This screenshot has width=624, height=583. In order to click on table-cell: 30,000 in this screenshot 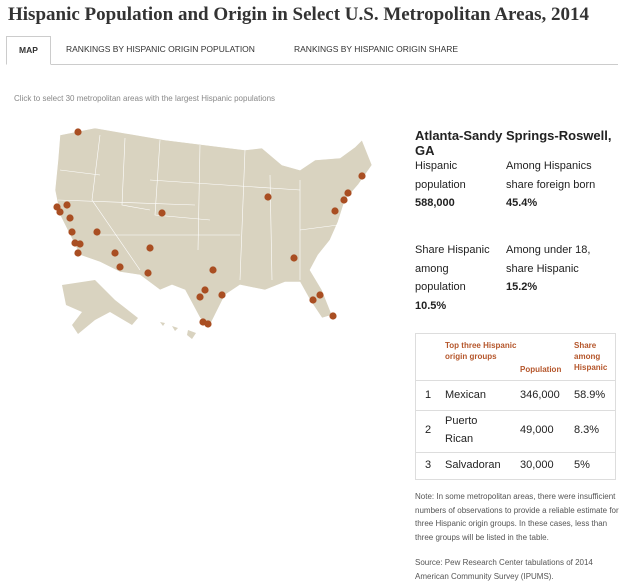, I will do `click(537, 465)`.